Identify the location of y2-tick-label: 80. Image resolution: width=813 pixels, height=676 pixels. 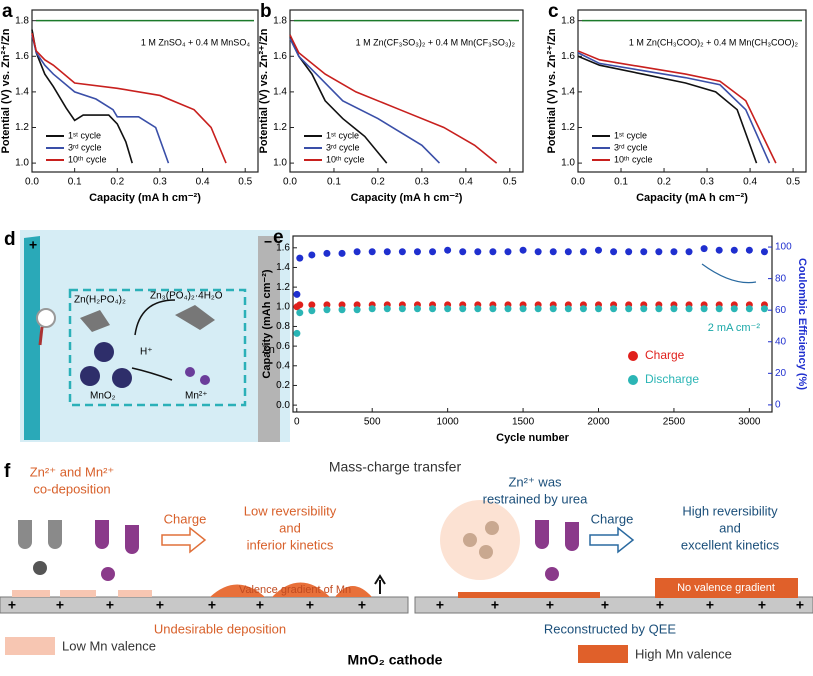
(781, 278).